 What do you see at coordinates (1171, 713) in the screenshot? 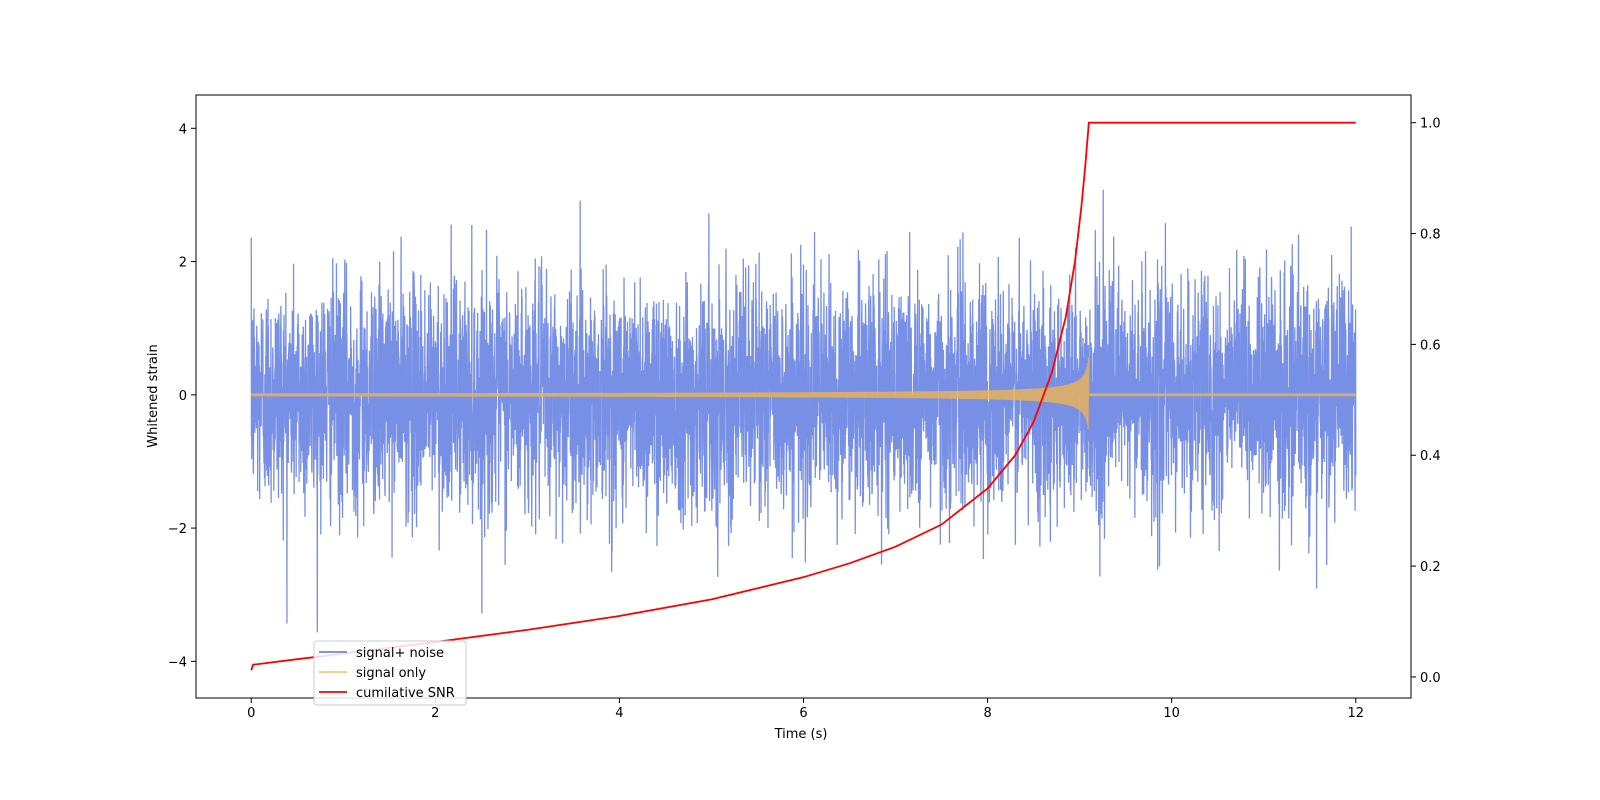
I see `x-tick-label: 10` at bounding box center [1171, 713].